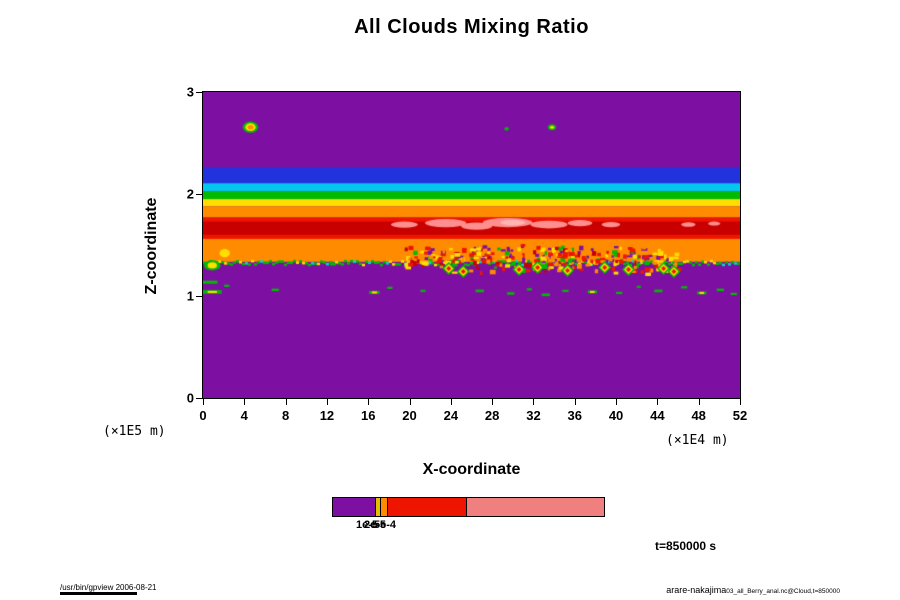  Describe the element at coordinates (375, 525) in the screenshot. I see `colorbar-tick-label: 2e-5` at that location.